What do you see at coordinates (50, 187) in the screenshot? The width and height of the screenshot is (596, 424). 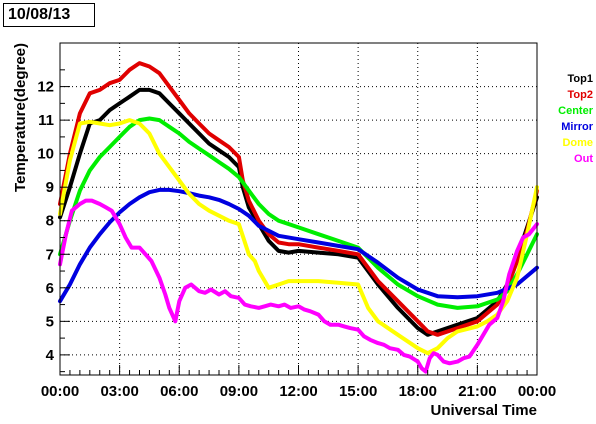 I see `y-tick-label: 9` at bounding box center [50, 187].